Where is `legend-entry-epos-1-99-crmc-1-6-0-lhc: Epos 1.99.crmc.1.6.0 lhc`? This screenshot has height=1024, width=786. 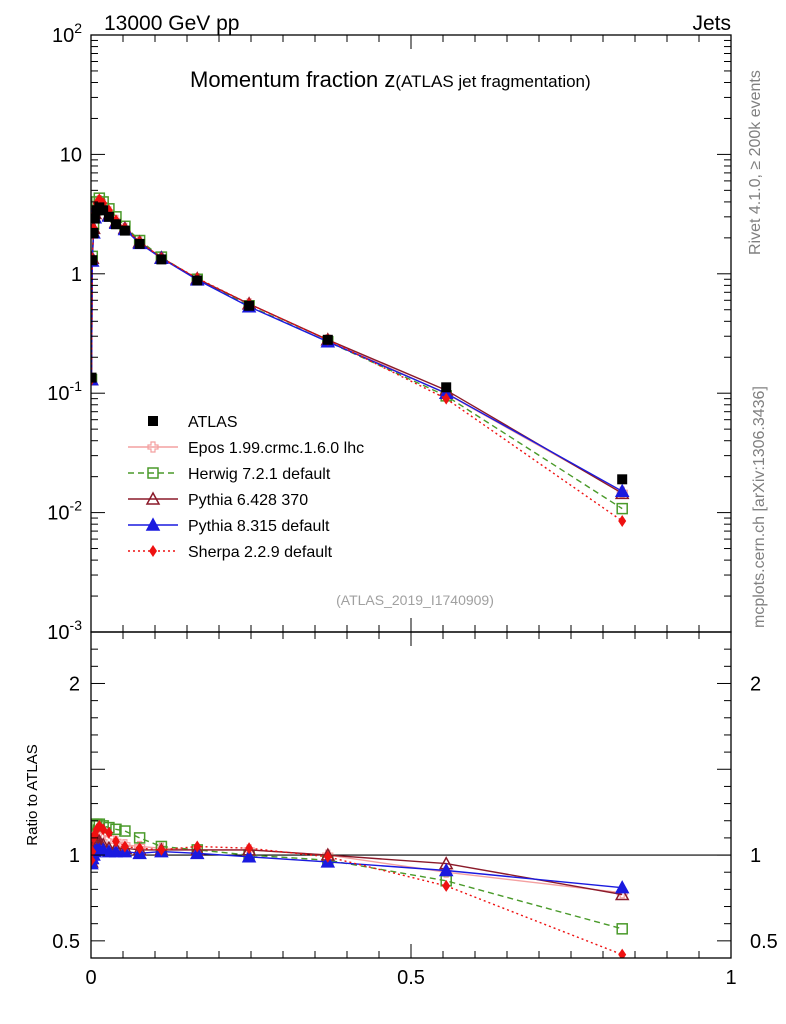
legend-entry-epos-1-99-crmc-1-6-0-lhc: Epos 1.99.crmc.1.6.0 lhc is located at coordinates (246, 448).